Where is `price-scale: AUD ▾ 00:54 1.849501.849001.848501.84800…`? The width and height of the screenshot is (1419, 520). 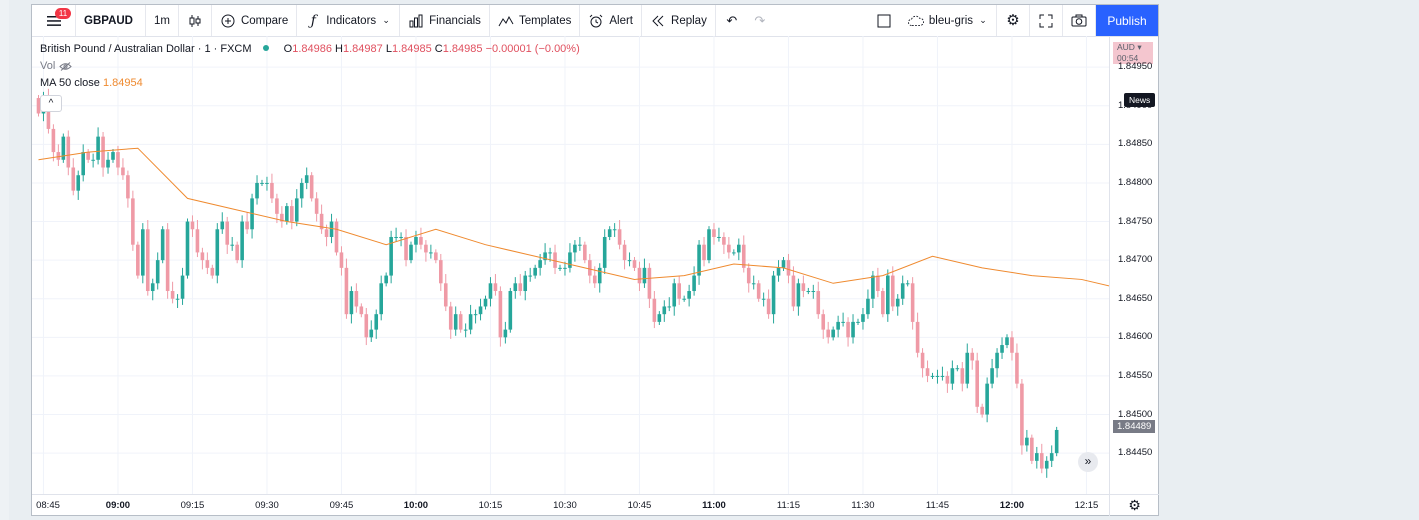
price-scale: AUD ▾ 00:54 1.849501.849001.848501.84800… is located at coordinates (1134, 265).